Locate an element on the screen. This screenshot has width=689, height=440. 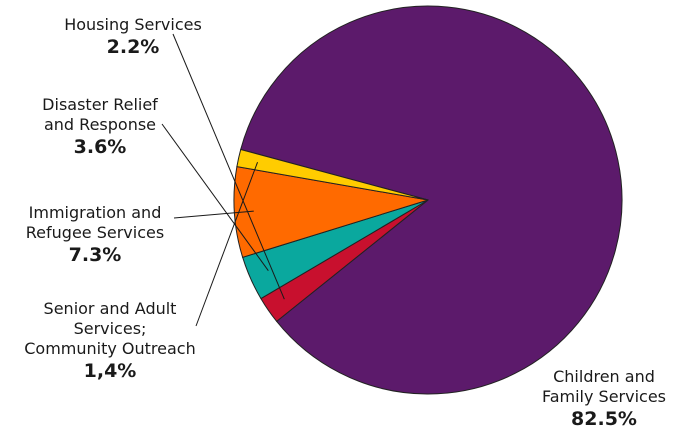
label-name-line: Family Services is located at coordinates (604, 396).